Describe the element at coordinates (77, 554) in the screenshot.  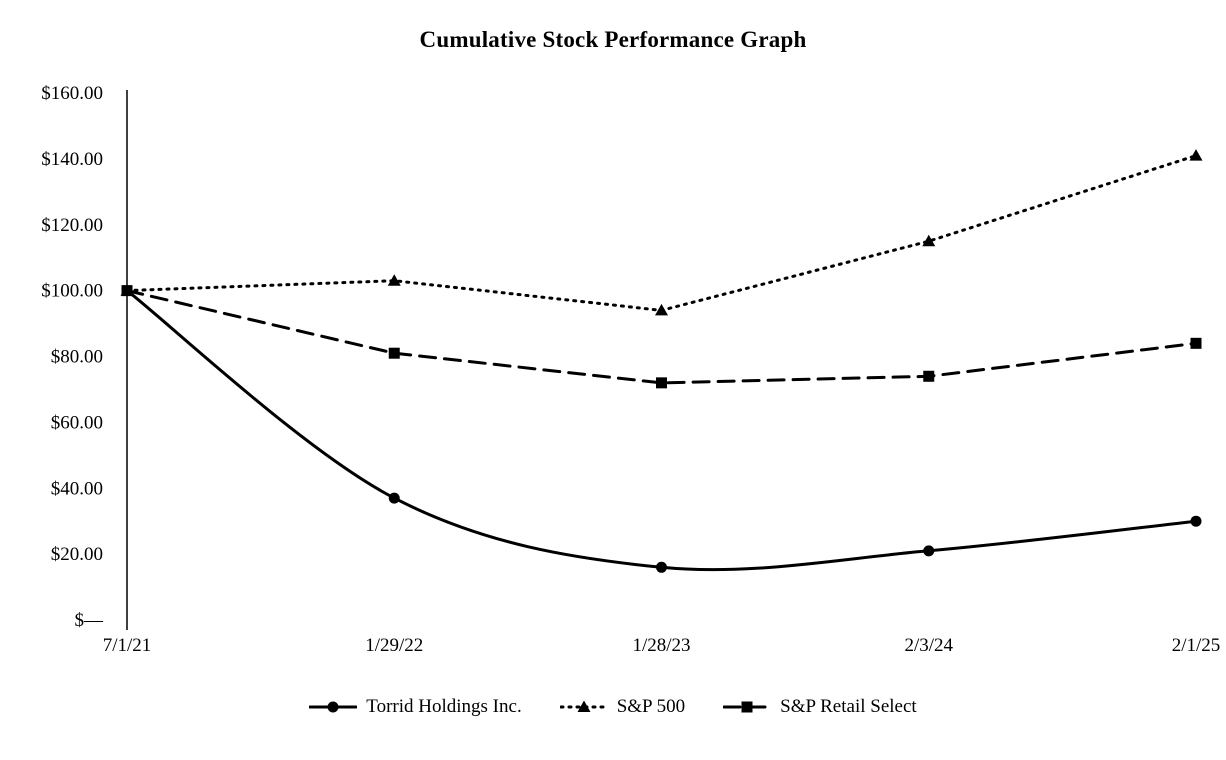
I see `y-tick-label: $20.00` at that location.